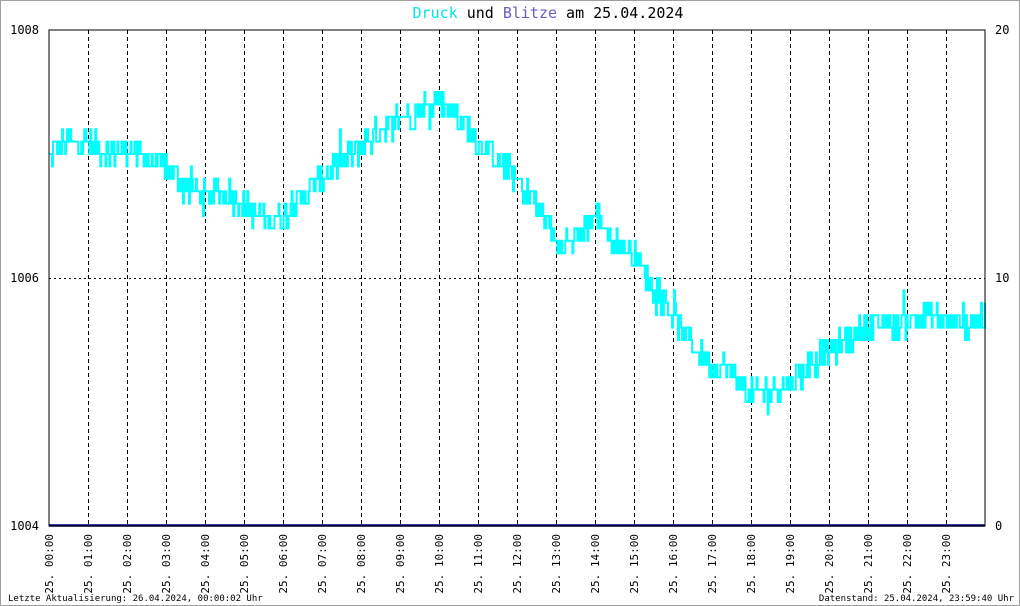 The height and width of the screenshot is (606, 1020). Describe the element at coordinates (435, 13) in the screenshot. I see `title-druck: Druck` at that location.